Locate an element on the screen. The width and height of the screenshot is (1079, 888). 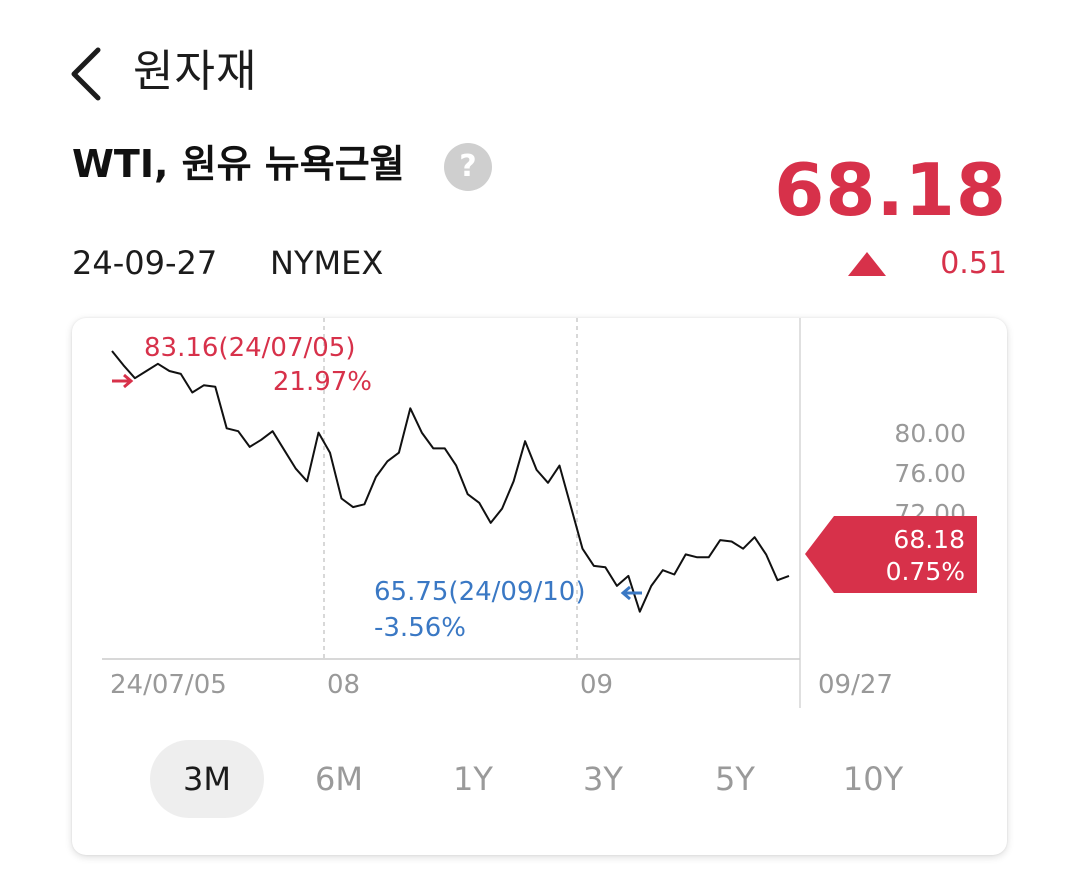
high-pct-label: 21.97% is located at coordinates (322, 382).